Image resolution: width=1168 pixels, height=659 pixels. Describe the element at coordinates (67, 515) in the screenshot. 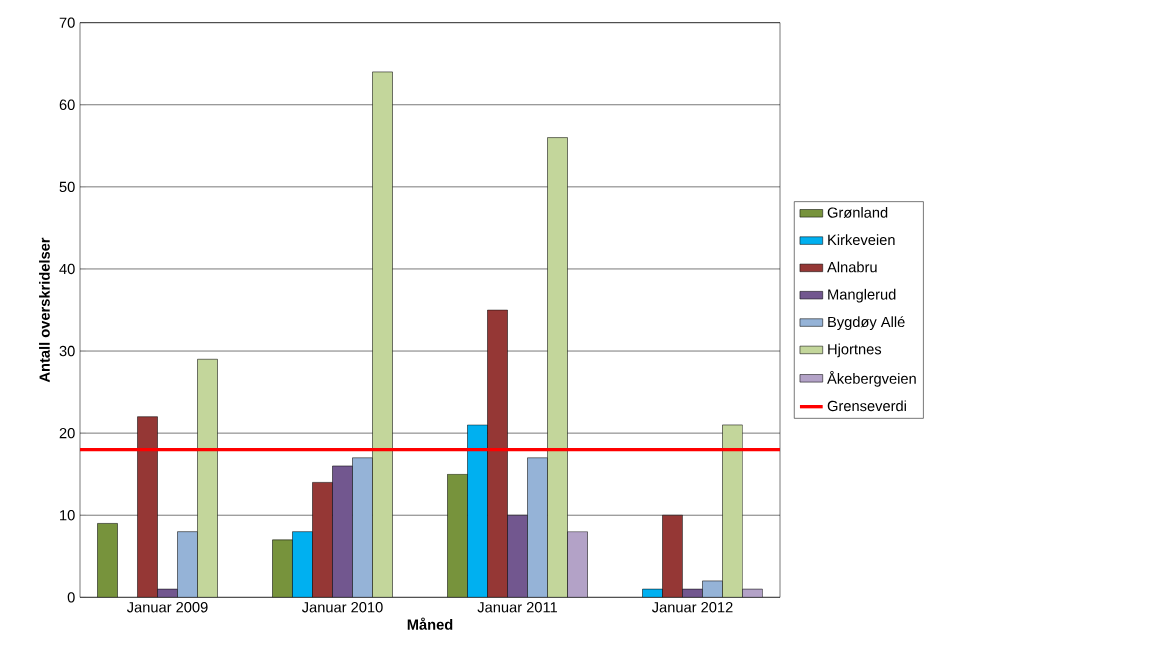

I see `y-tick-label: 10` at that location.